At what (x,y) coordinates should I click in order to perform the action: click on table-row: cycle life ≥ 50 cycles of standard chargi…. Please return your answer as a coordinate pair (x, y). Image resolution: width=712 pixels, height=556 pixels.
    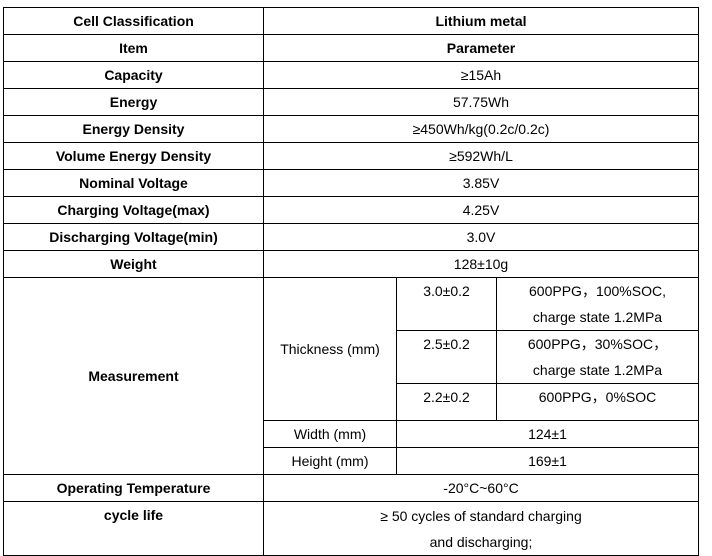
    Looking at the image, I should click on (351, 528).